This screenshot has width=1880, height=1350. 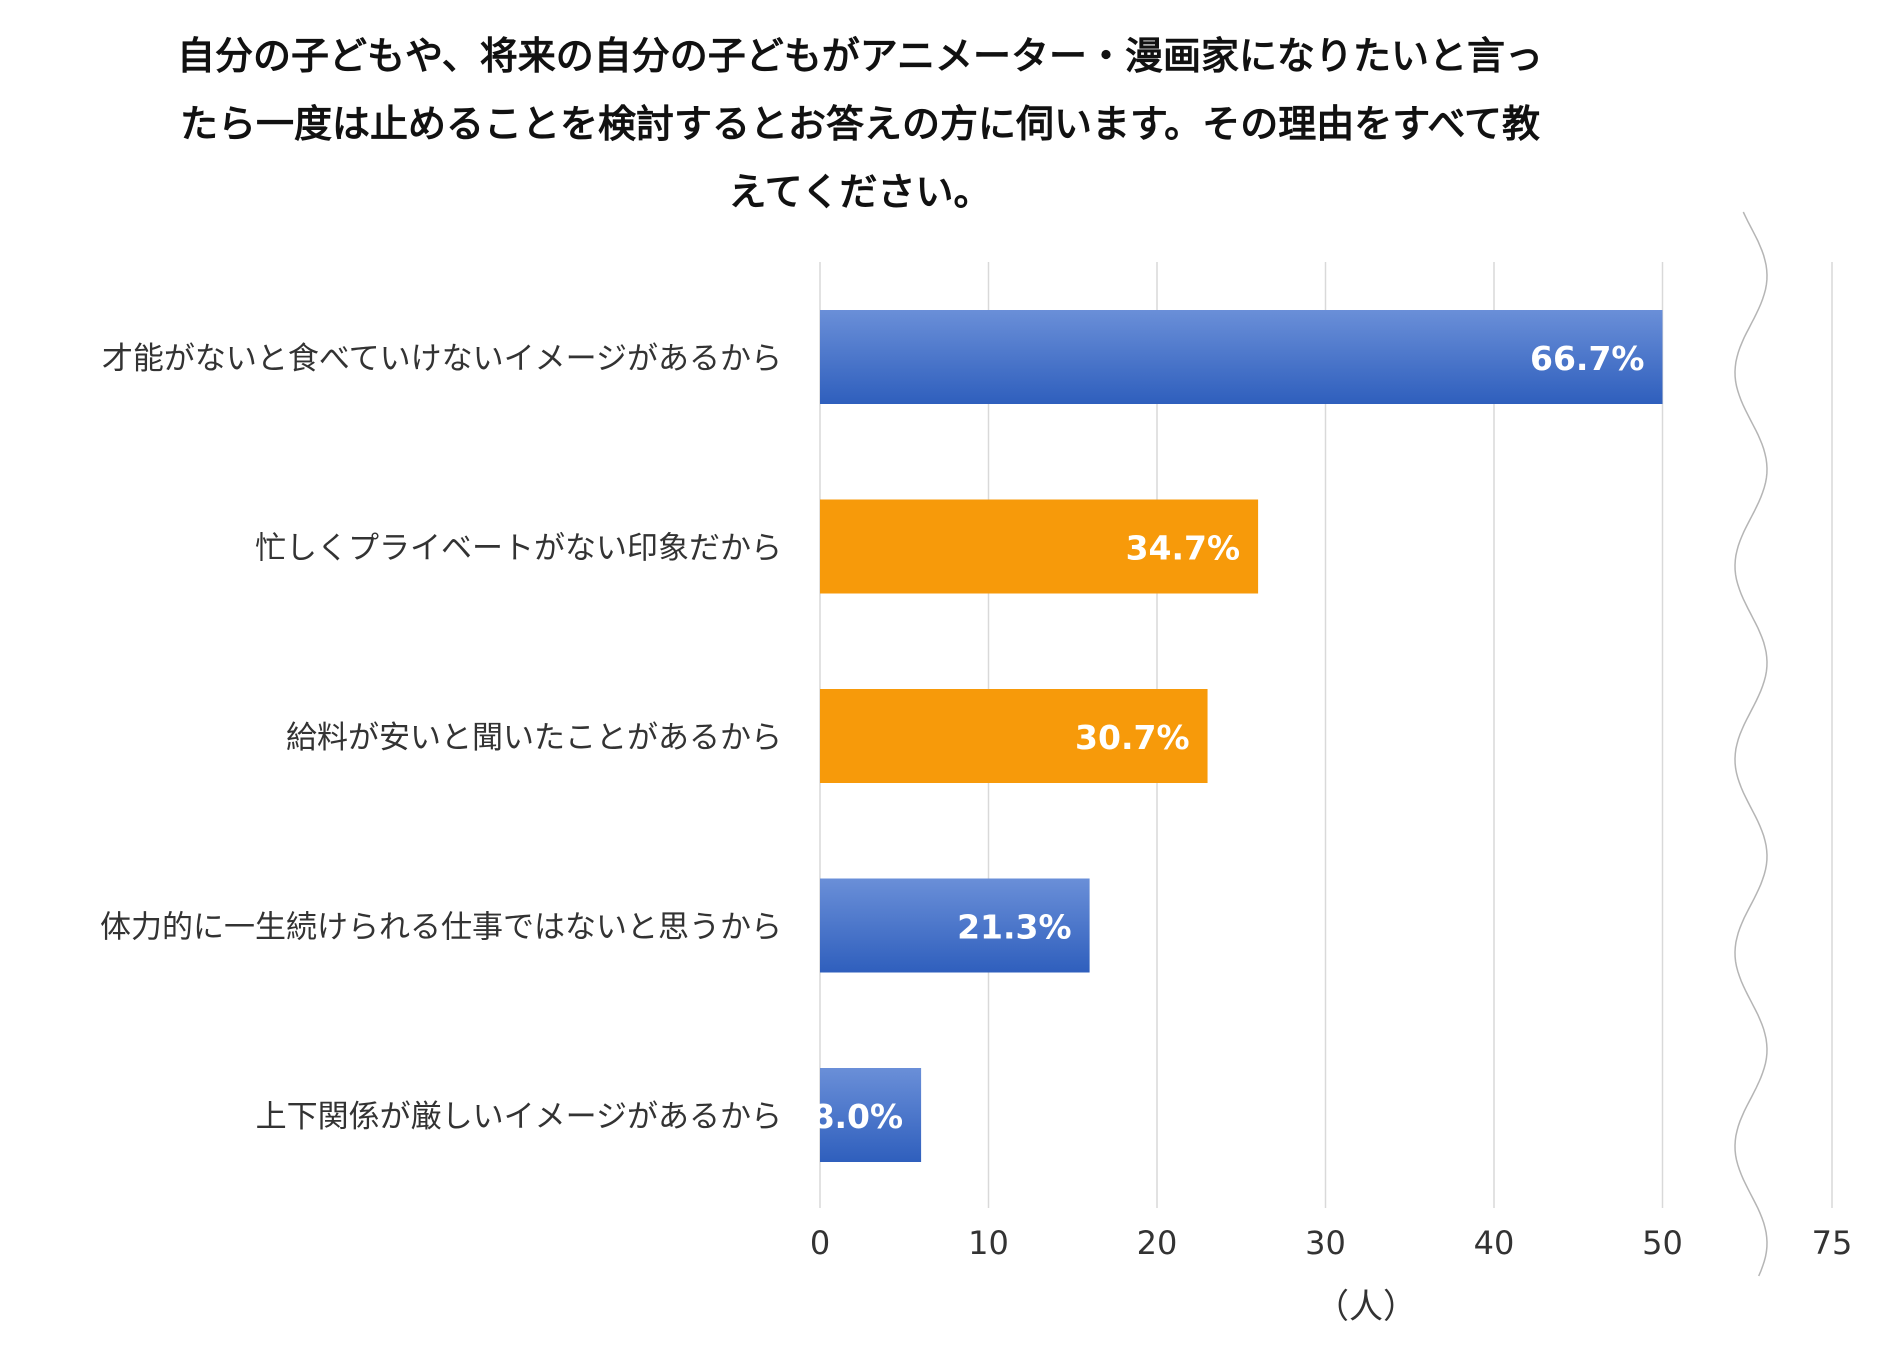 What do you see at coordinates (1662, 1243) in the screenshot?
I see `x-tick-label: 50` at bounding box center [1662, 1243].